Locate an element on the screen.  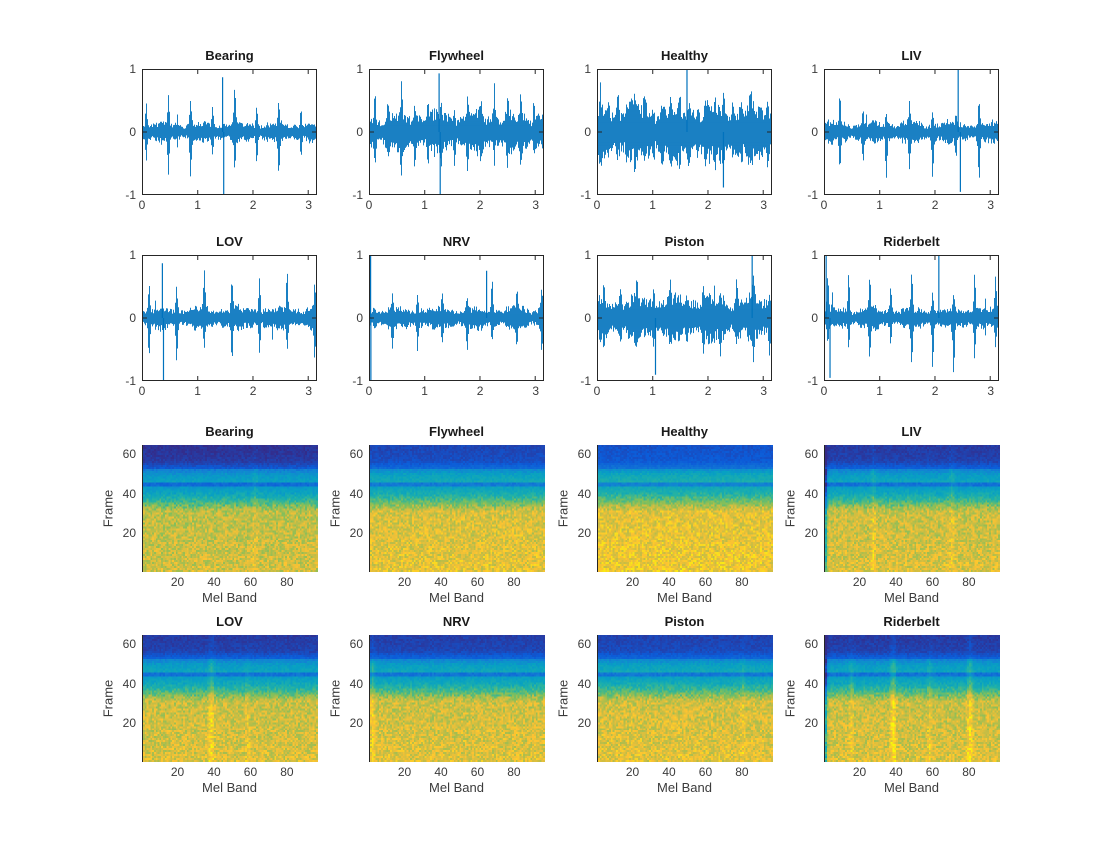
subplot-spectrogram-bearing: Bearing Mel Band Frame 20 40 60 20 40 60 80 is located at coordinates (209, 514).